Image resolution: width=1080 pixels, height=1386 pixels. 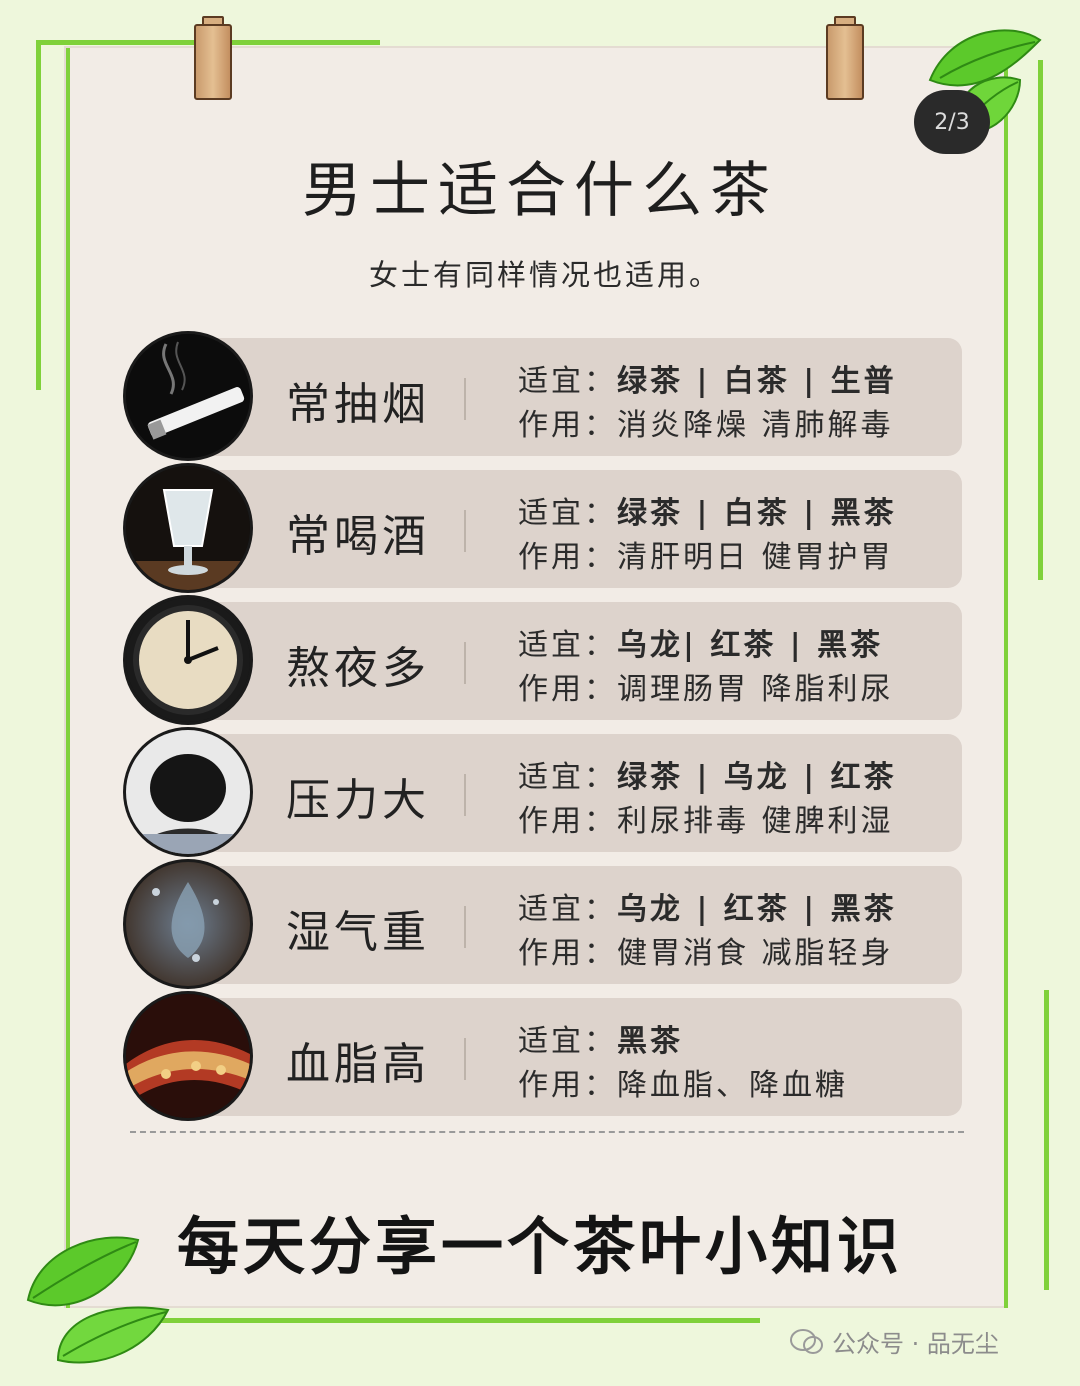 I want to click on row-suitable: 适宜：绿茶 | 白茶 | 生普, so click(x=707, y=381).